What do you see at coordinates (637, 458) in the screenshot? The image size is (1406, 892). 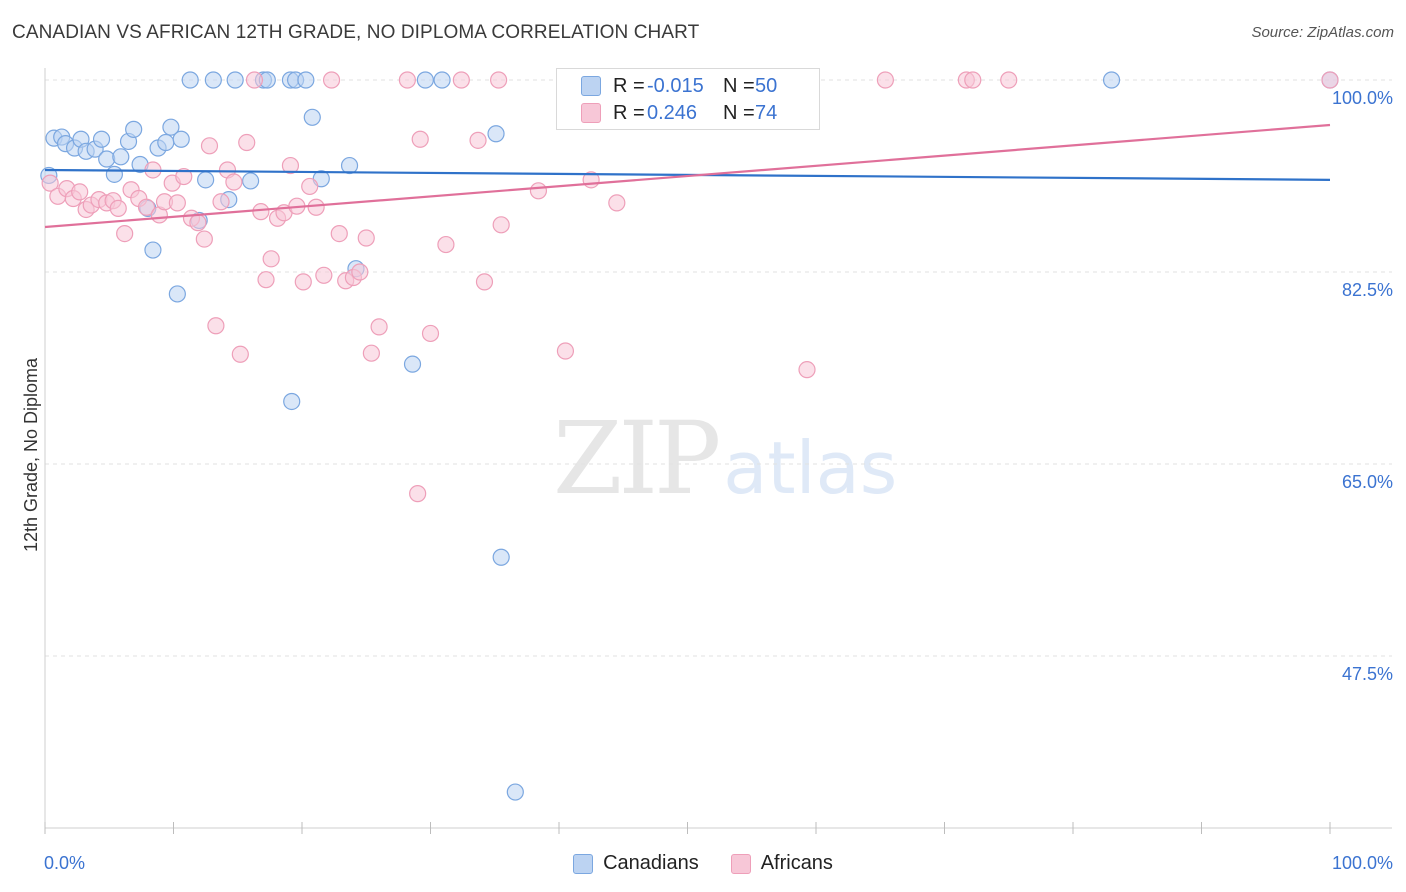 I see `watermark-zip: ZIP` at bounding box center [637, 458].